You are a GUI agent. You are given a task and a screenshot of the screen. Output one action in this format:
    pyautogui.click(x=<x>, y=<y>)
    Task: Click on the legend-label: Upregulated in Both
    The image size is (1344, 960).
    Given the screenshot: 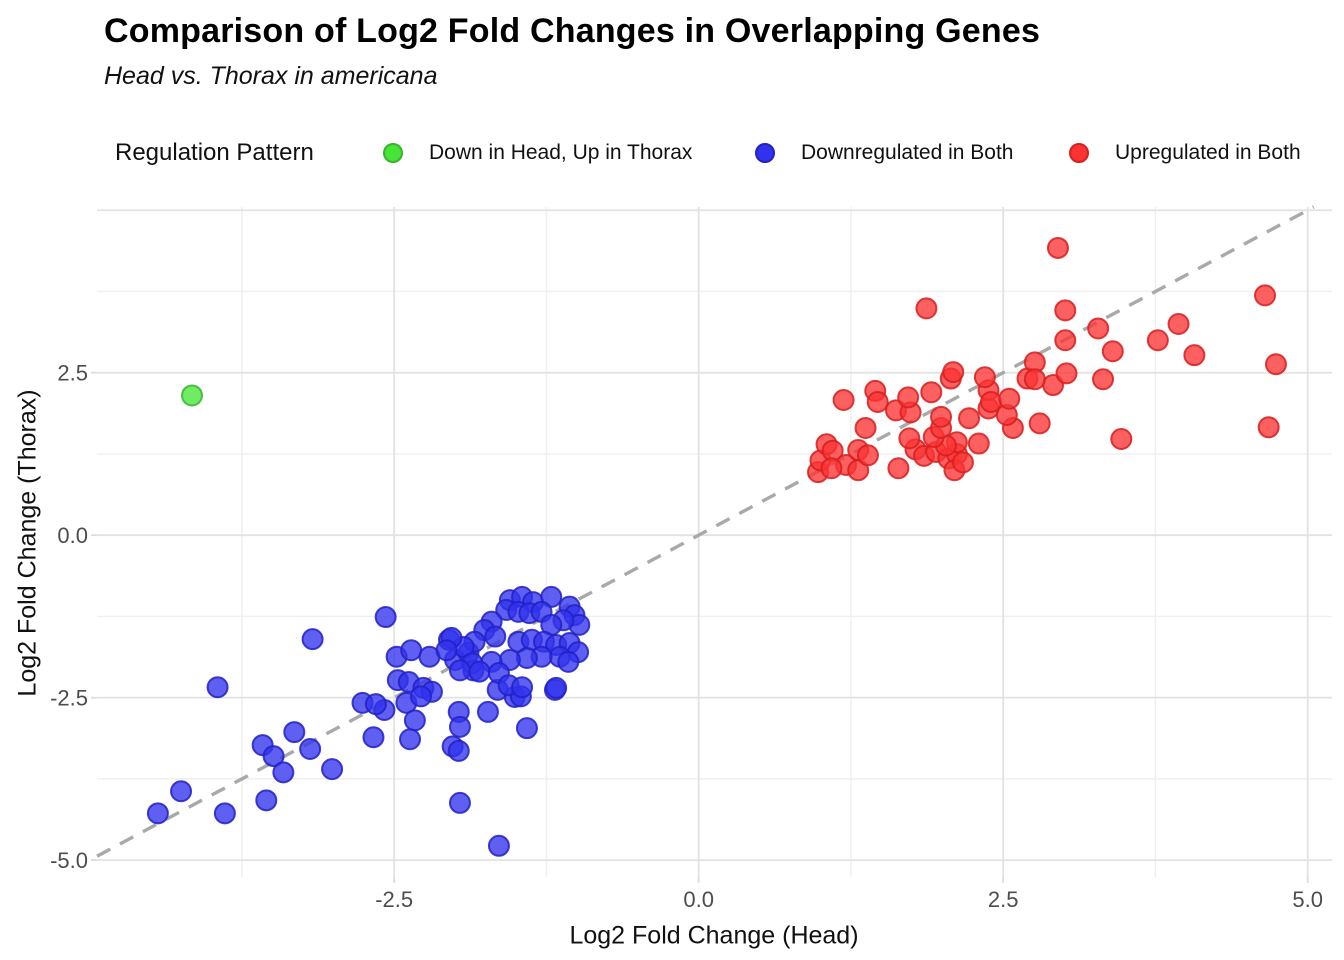 What is the action you would take?
    pyautogui.click(x=1208, y=152)
    